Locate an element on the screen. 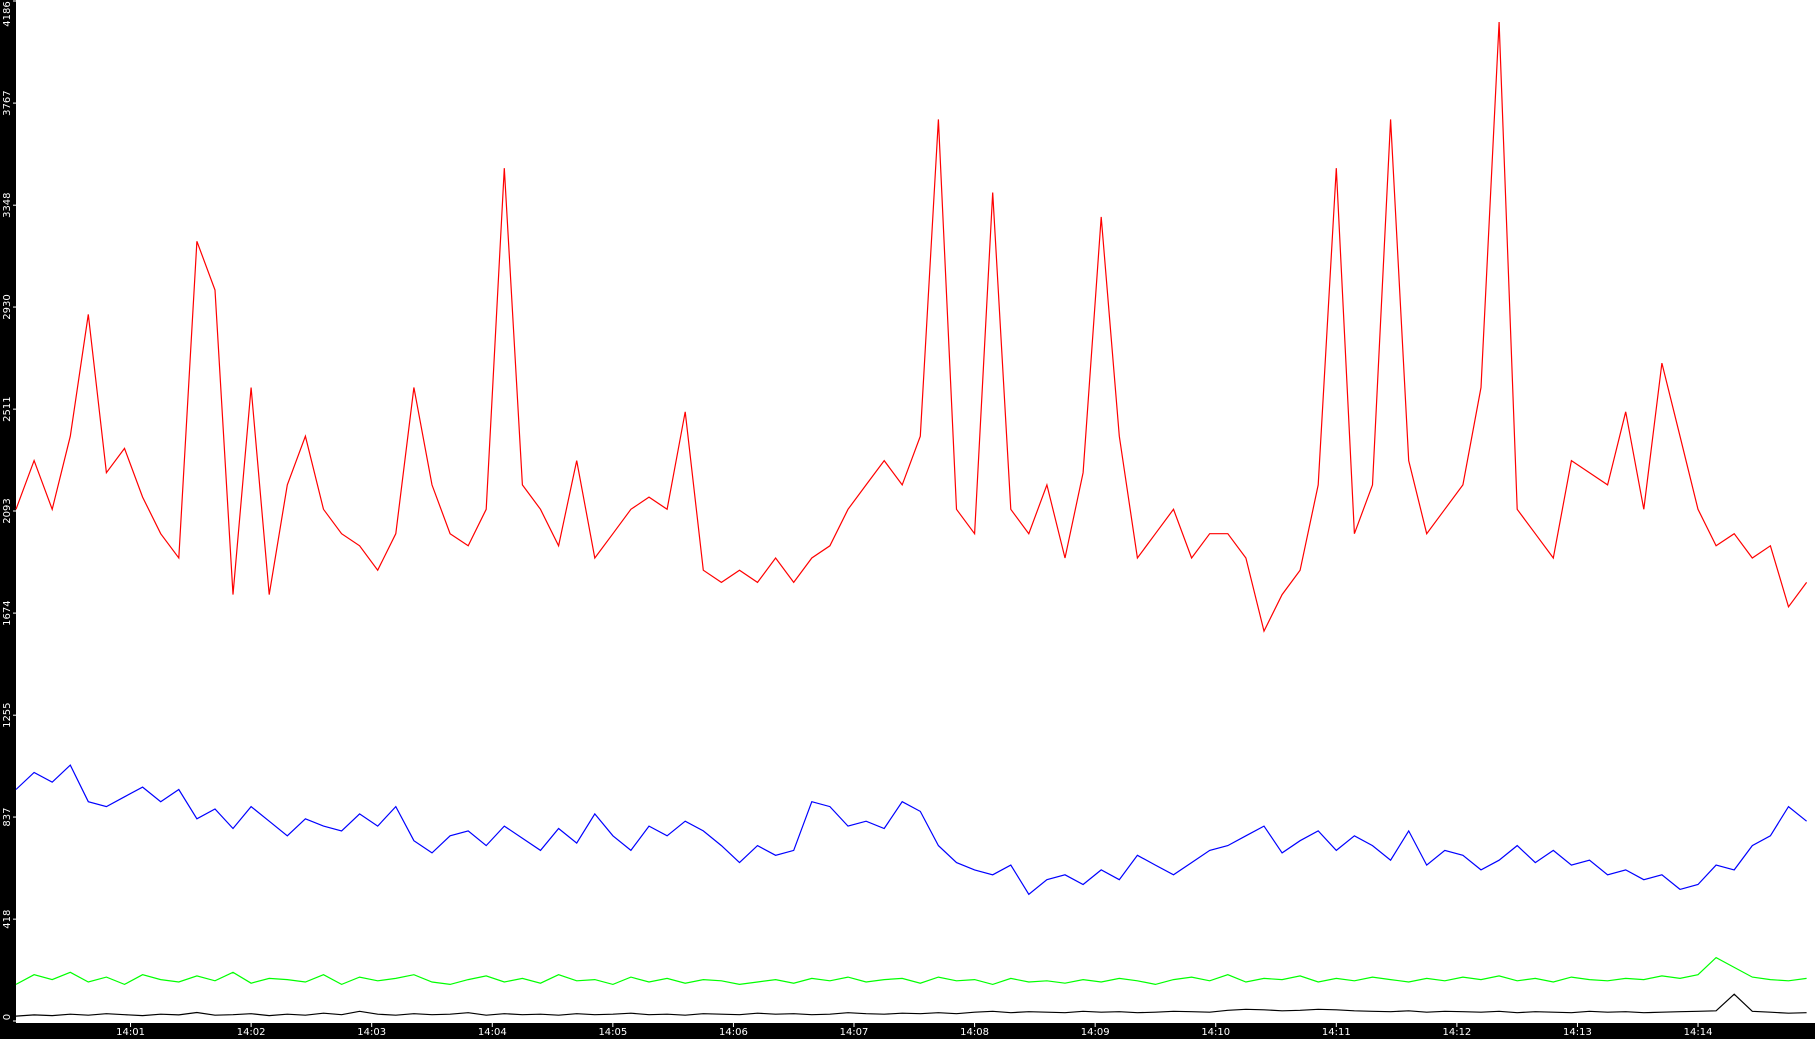 This screenshot has width=1815, height=1039. y-tick-label: 2511 is located at coordinates (7, 408).